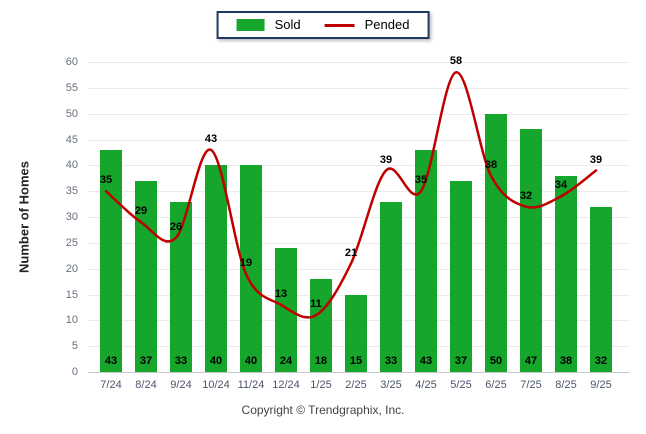 The height and width of the screenshot is (434, 646). Describe the element at coordinates (71, 113) in the screenshot. I see `y-axis-tick-label: 50` at that location.